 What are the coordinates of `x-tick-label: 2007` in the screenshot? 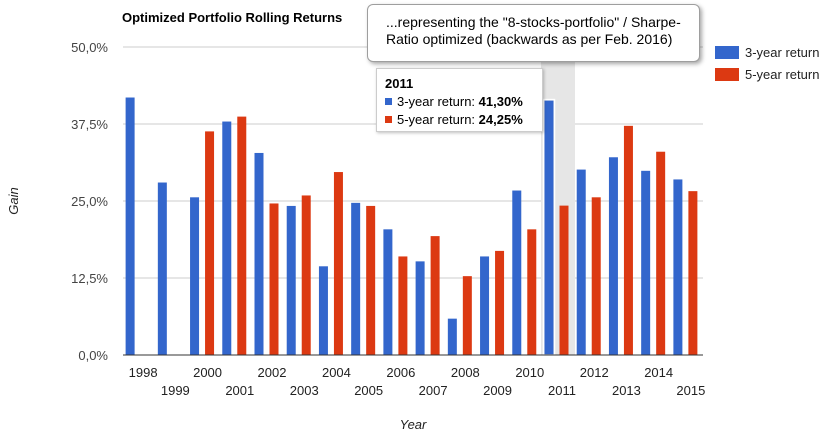 It's located at (433, 390).